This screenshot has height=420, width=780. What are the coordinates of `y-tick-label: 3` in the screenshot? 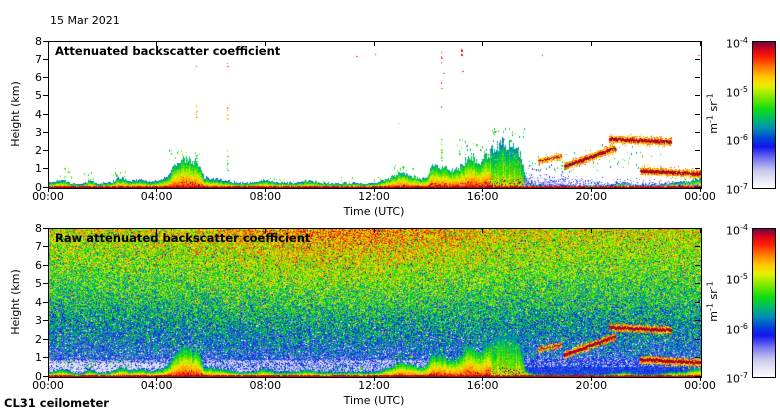 It's located at (38, 132).